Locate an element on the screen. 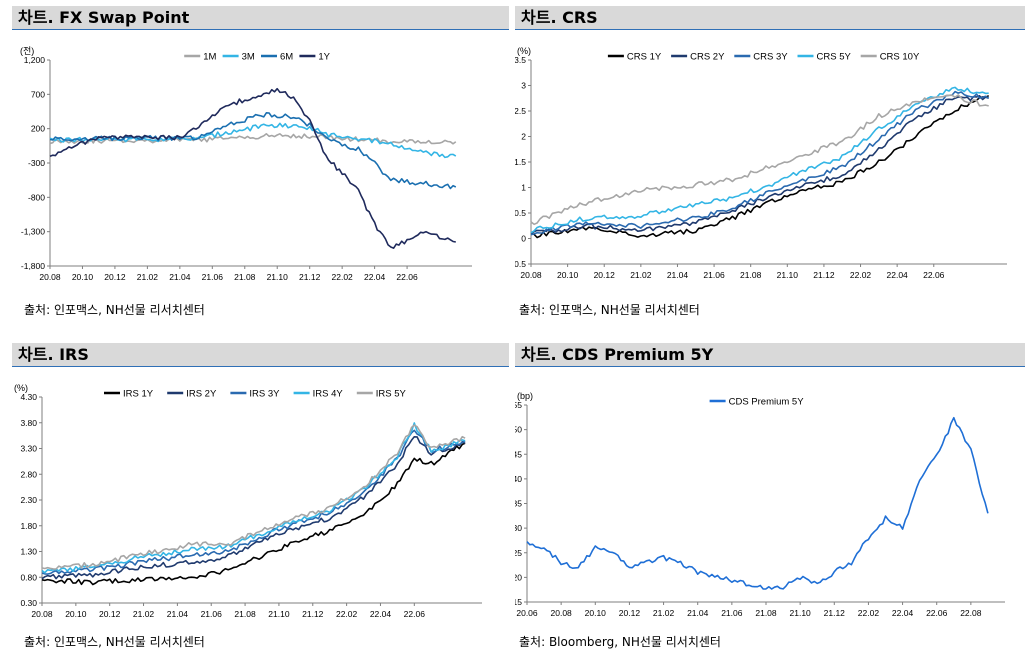 The width and height of the screenshot is (1033, 654). y-tick-label: -800 is located at coordinates (36, 197).